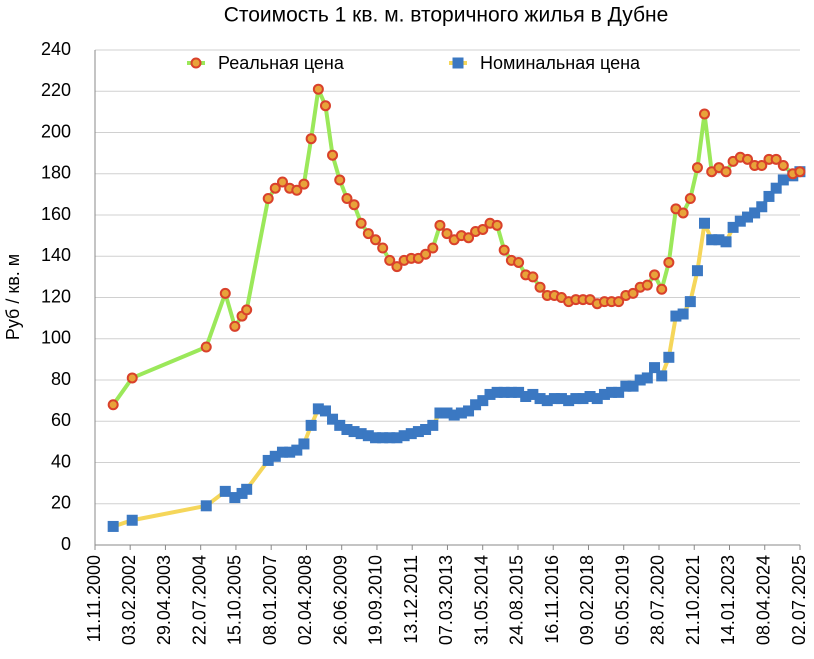  What do you see at coordinates (340, 600) in the screenshot?
I see `x-tick-label: 26.06.2009` at bounding box center [340, 600].